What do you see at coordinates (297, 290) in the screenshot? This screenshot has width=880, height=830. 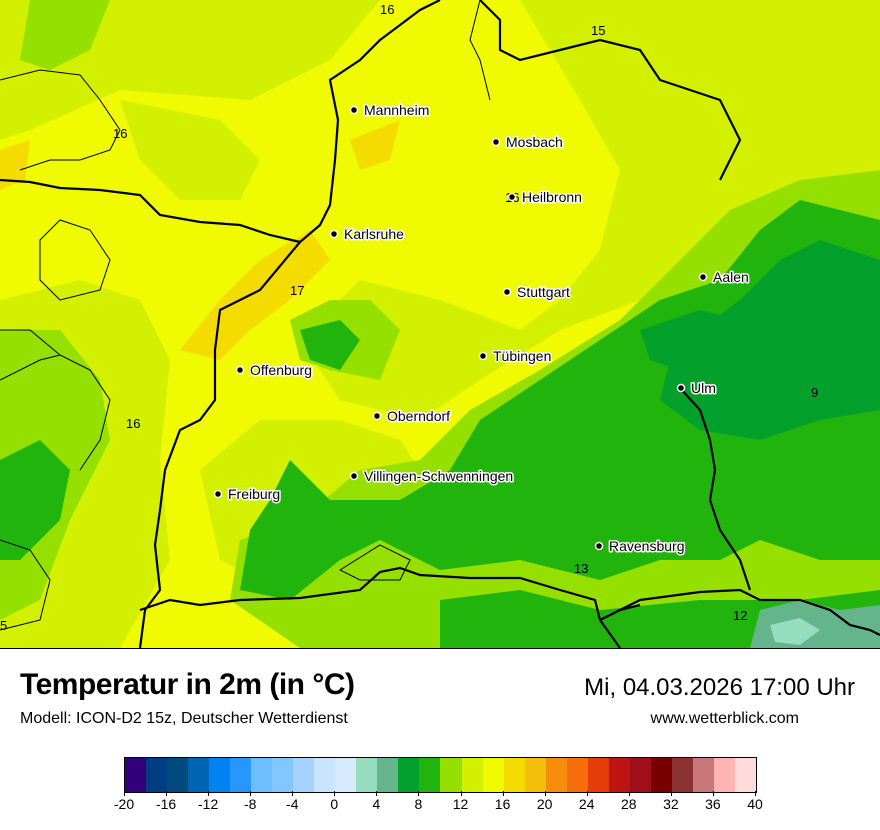 I see `isotherm-label: 17` at bounding box center [297, 290].